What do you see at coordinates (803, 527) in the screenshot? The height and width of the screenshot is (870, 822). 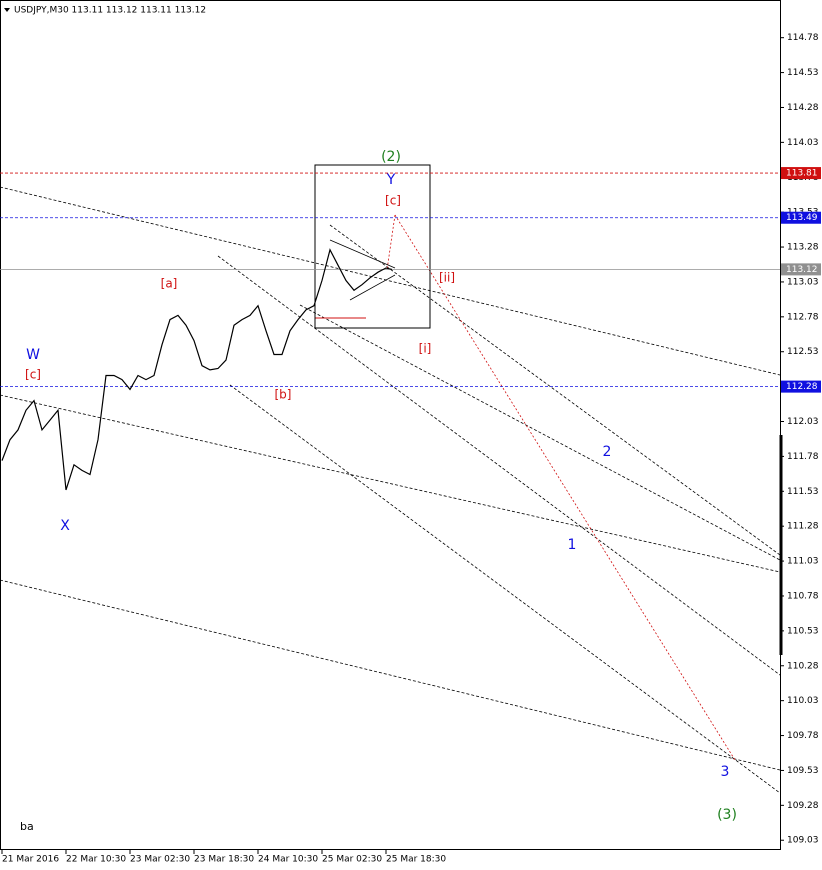 I see `y-tick-label: 111.28` at bounding box center [803, 527].